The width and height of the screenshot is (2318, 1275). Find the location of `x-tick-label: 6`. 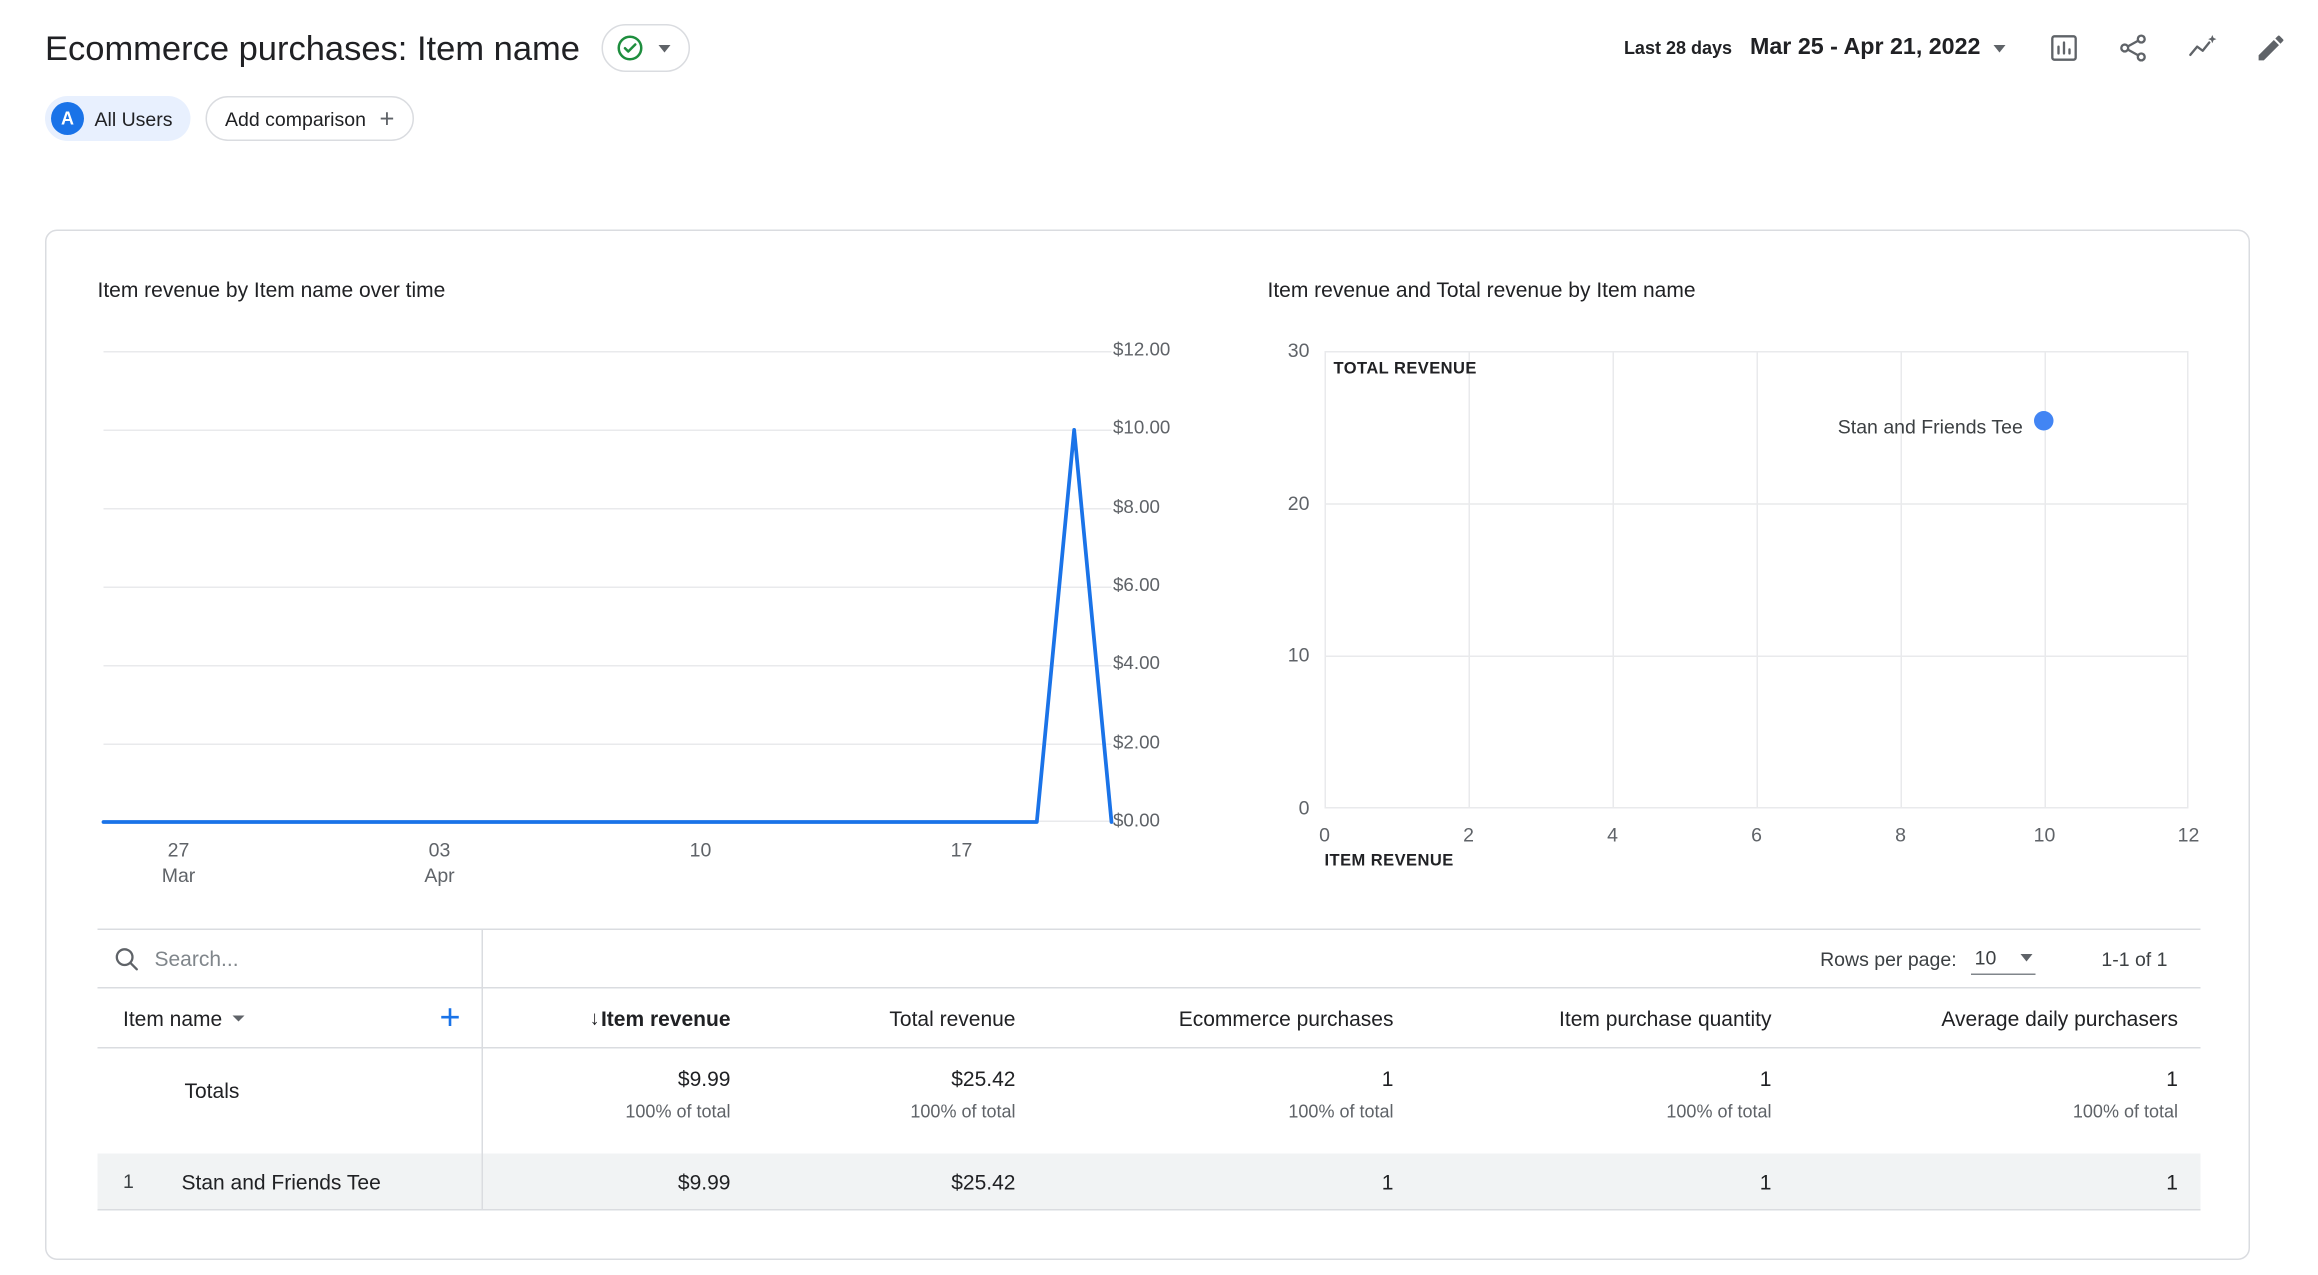

x-tick-label: 6 is located at coordinates (1756, 835).